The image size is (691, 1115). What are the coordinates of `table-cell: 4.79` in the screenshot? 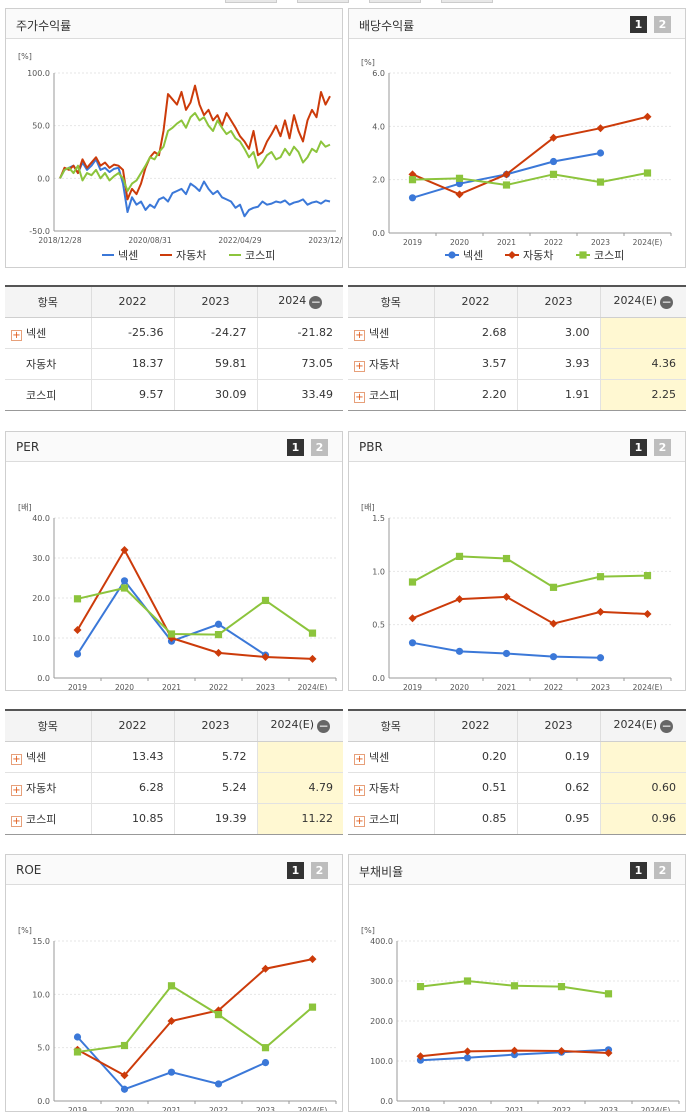 It's located at (299, 788).